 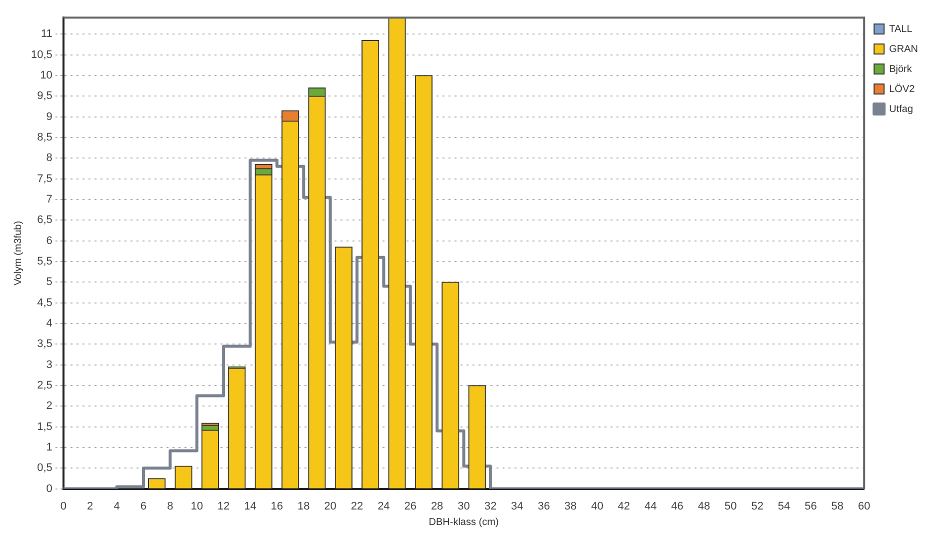 I want to click on x-tick-label: 50, so click(x=730, y=506).